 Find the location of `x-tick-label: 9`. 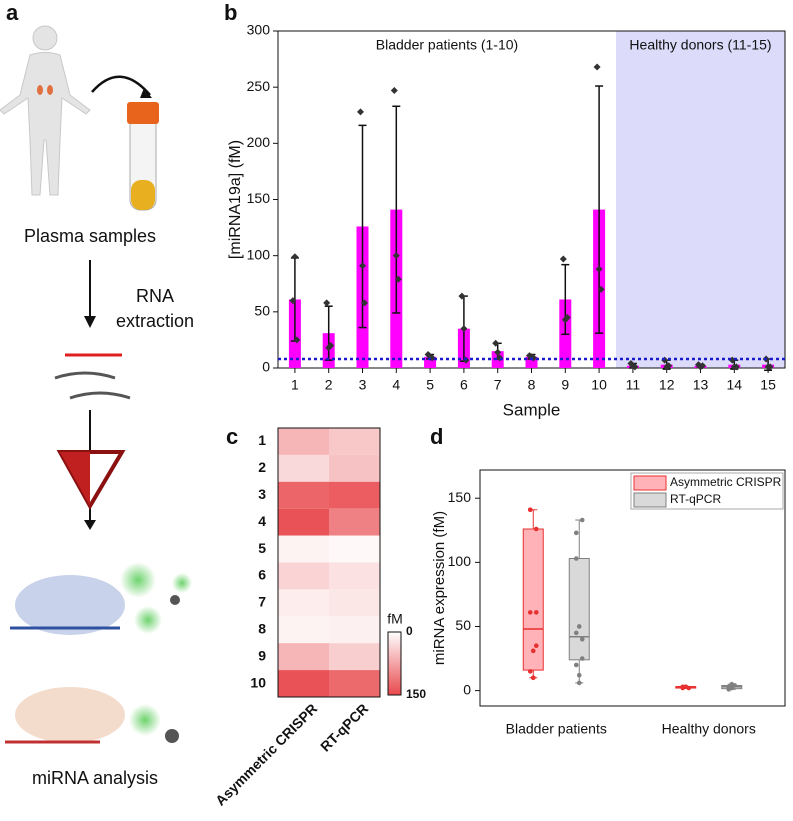

x-tick-label: 9 is located at coordinates (565, 385).